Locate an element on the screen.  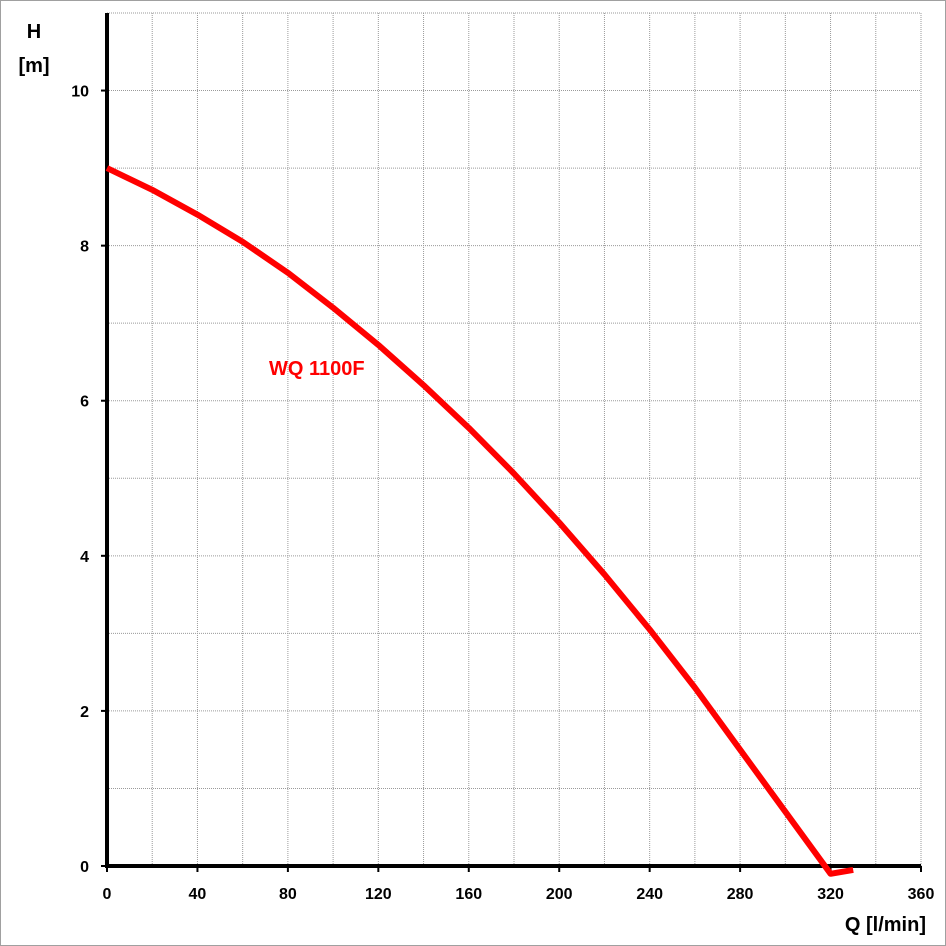
y-tick-labels: 0 2 4 6 8 10 is located at coordinates (80, 480).